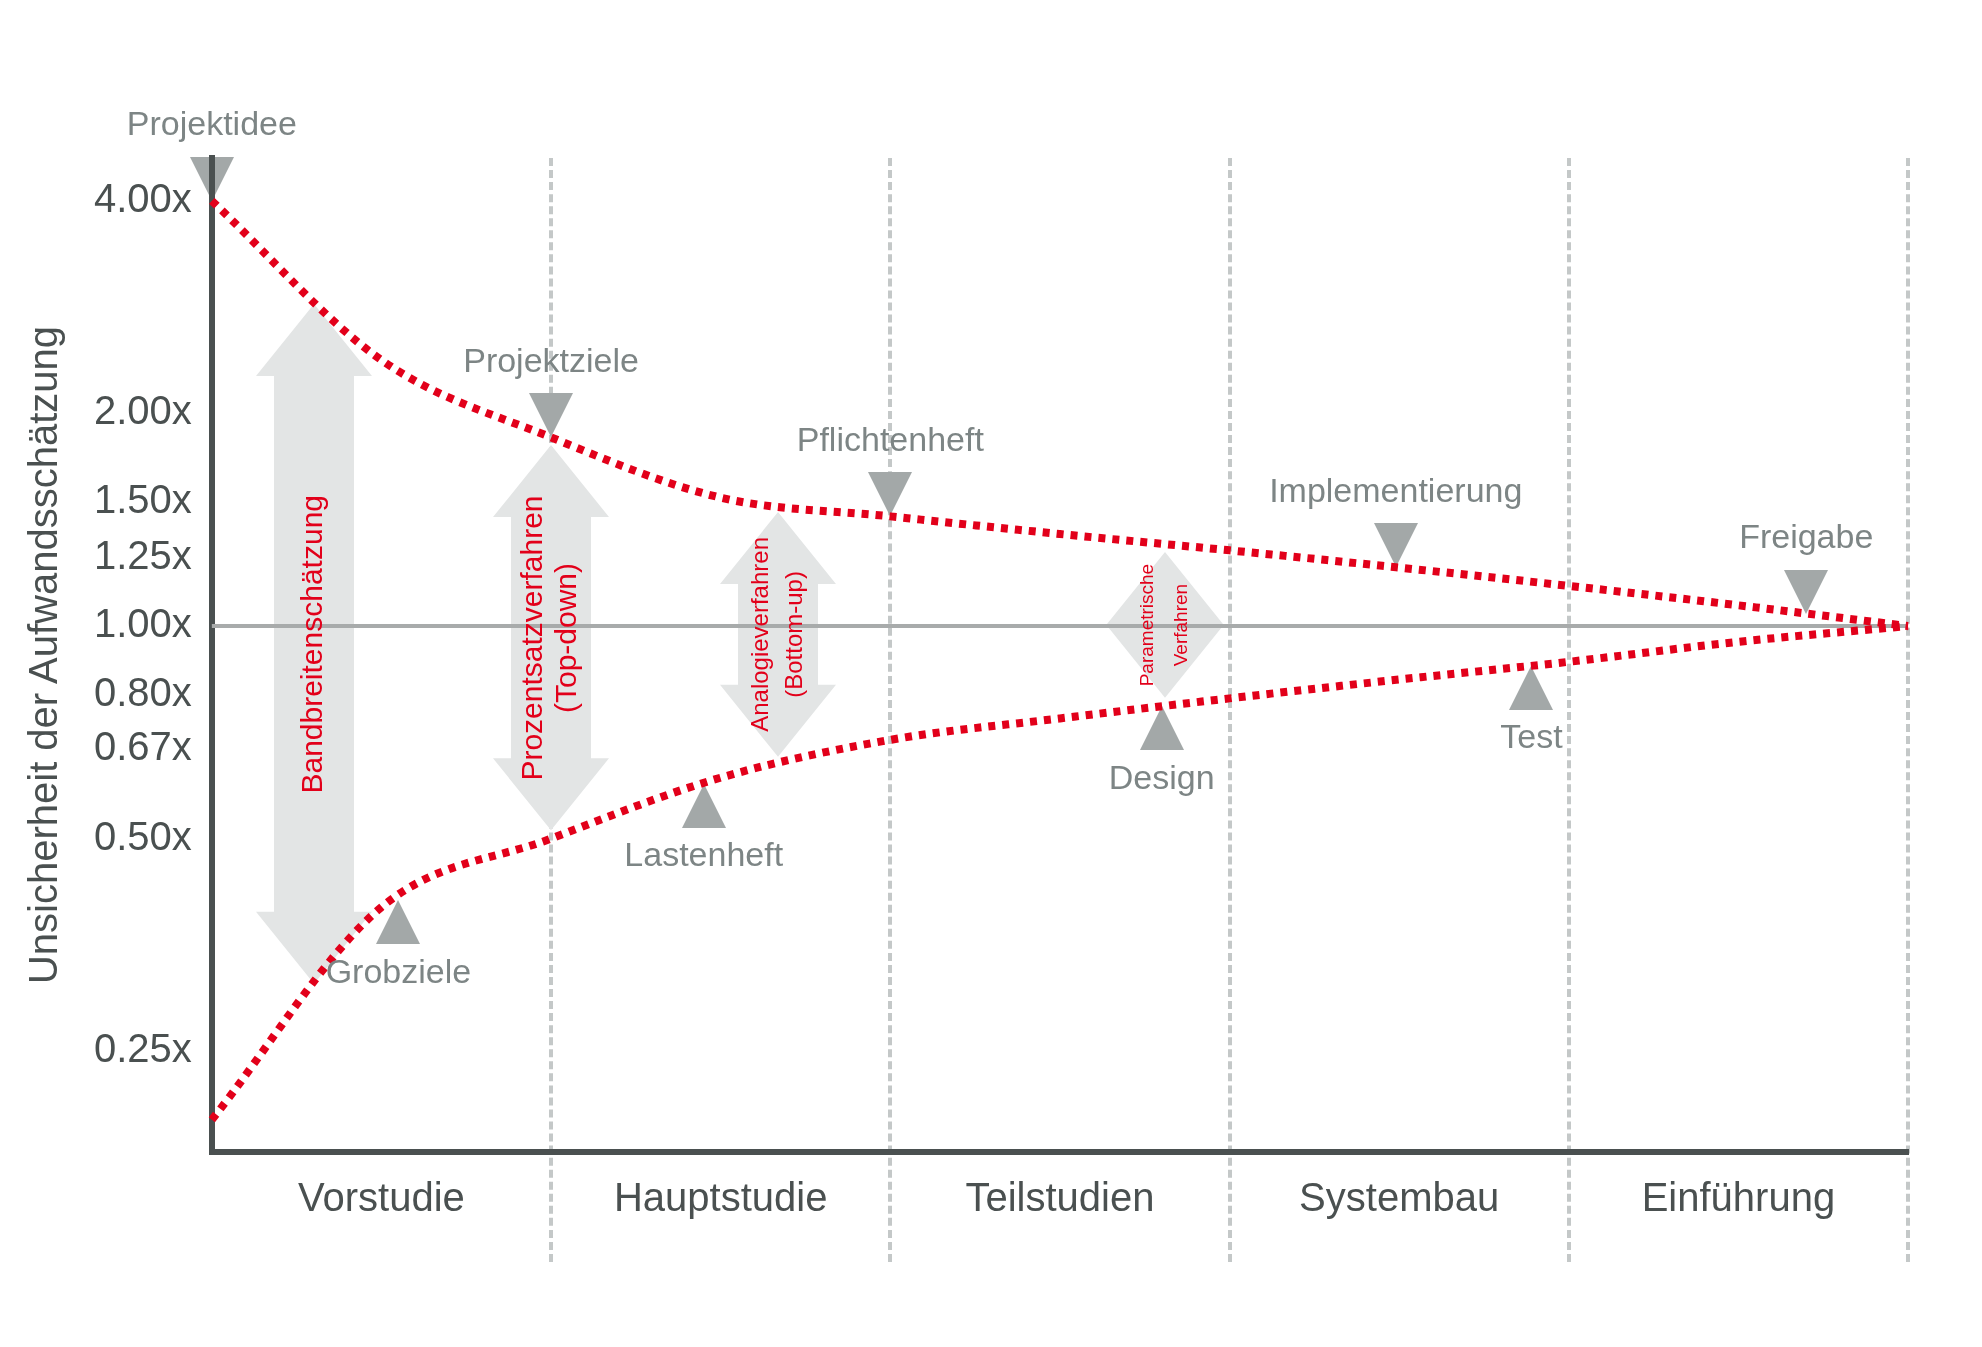  I want to click on x-tick-label: Systembau, so click(1399, 1197).